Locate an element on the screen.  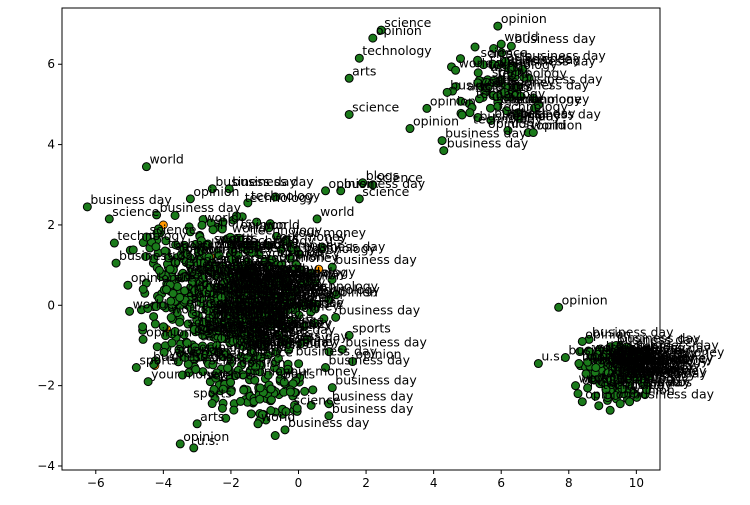
x-tick-label: 6 is located at coordinates (501, 483).